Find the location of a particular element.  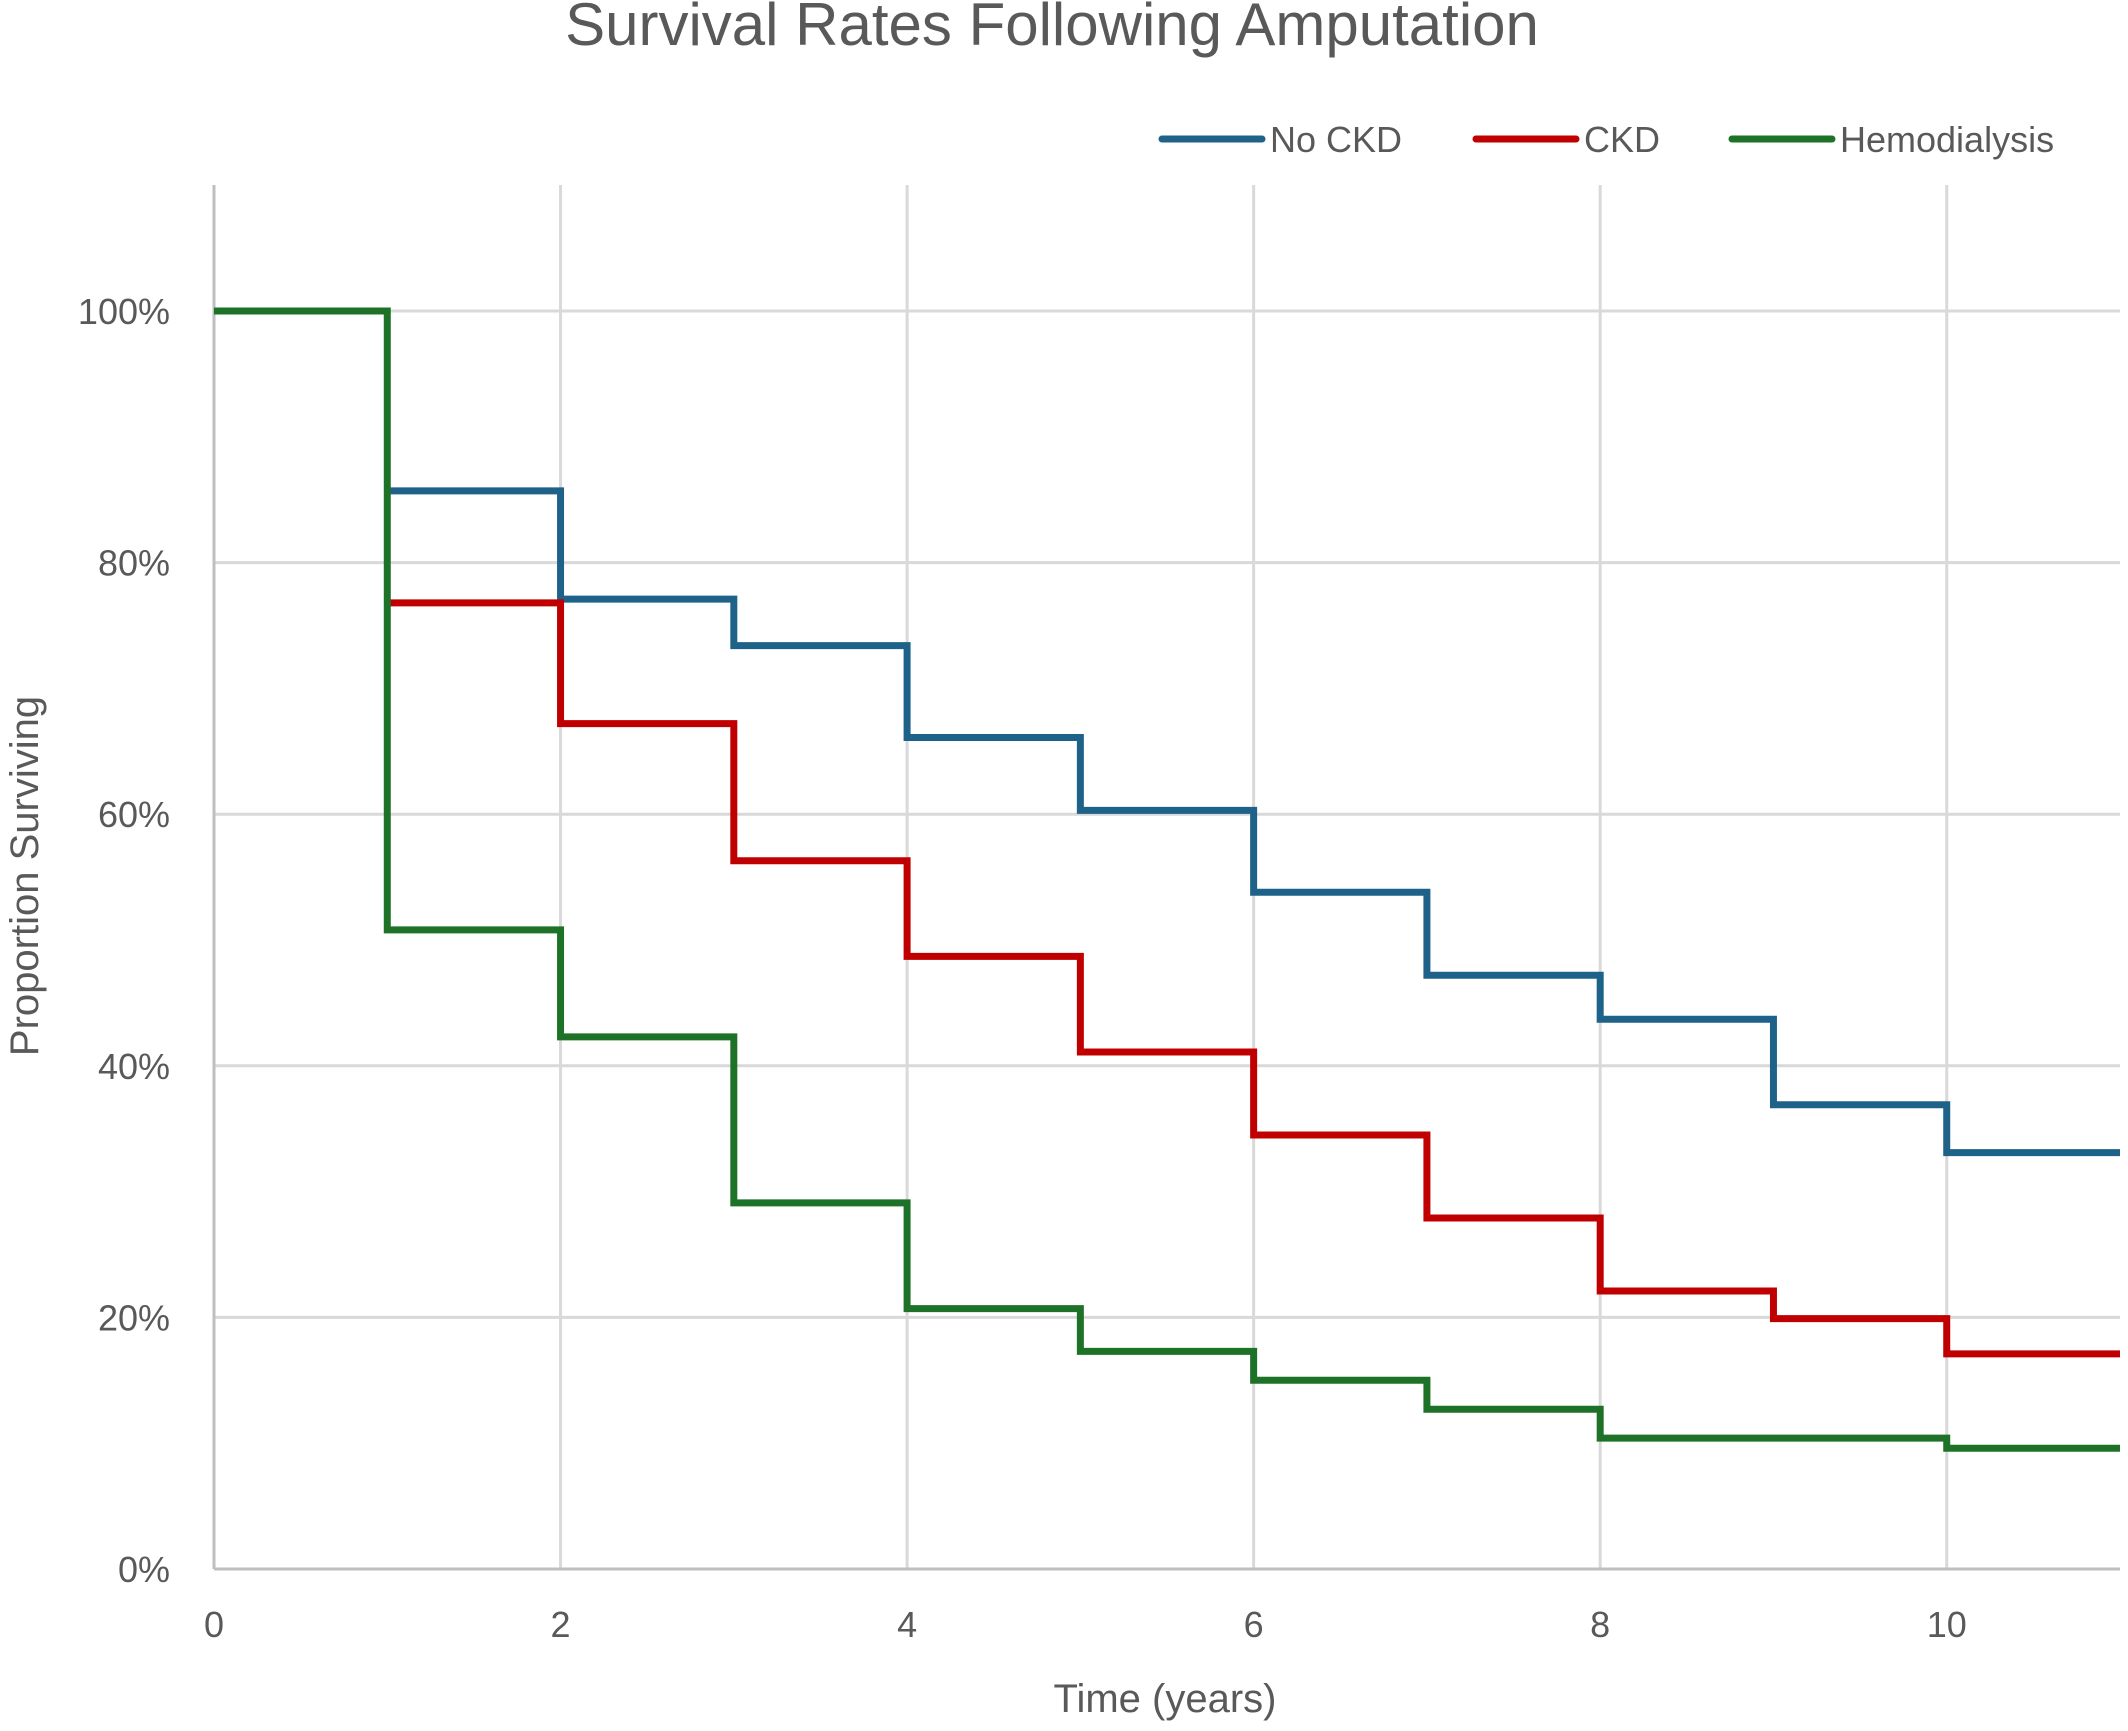

y-axis-title: Proportion Surviving is located at coordinates (25, 876).